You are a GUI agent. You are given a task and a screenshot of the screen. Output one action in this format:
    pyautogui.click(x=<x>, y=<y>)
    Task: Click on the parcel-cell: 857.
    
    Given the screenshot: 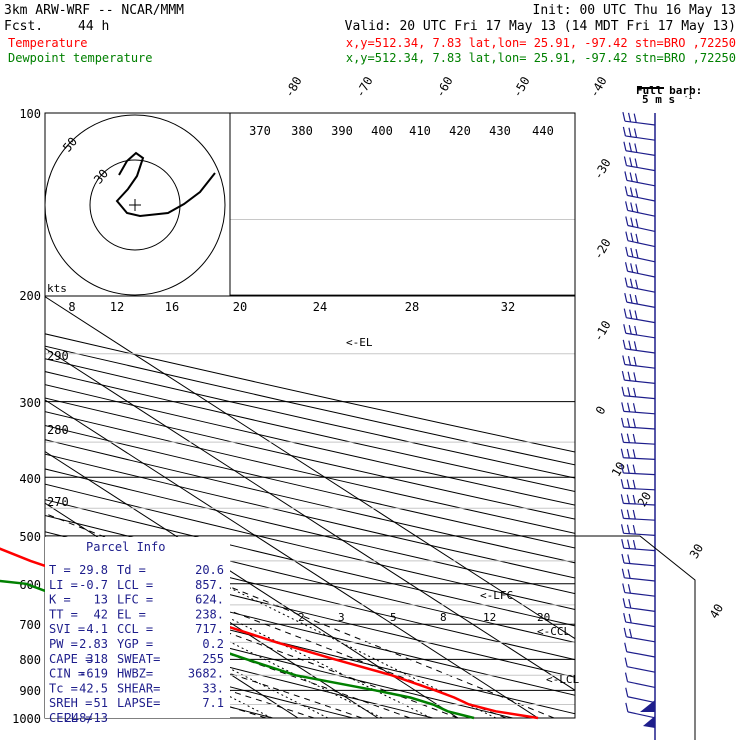 What is the action you would take?
    pyautogui.click(x=209, y=585)
    